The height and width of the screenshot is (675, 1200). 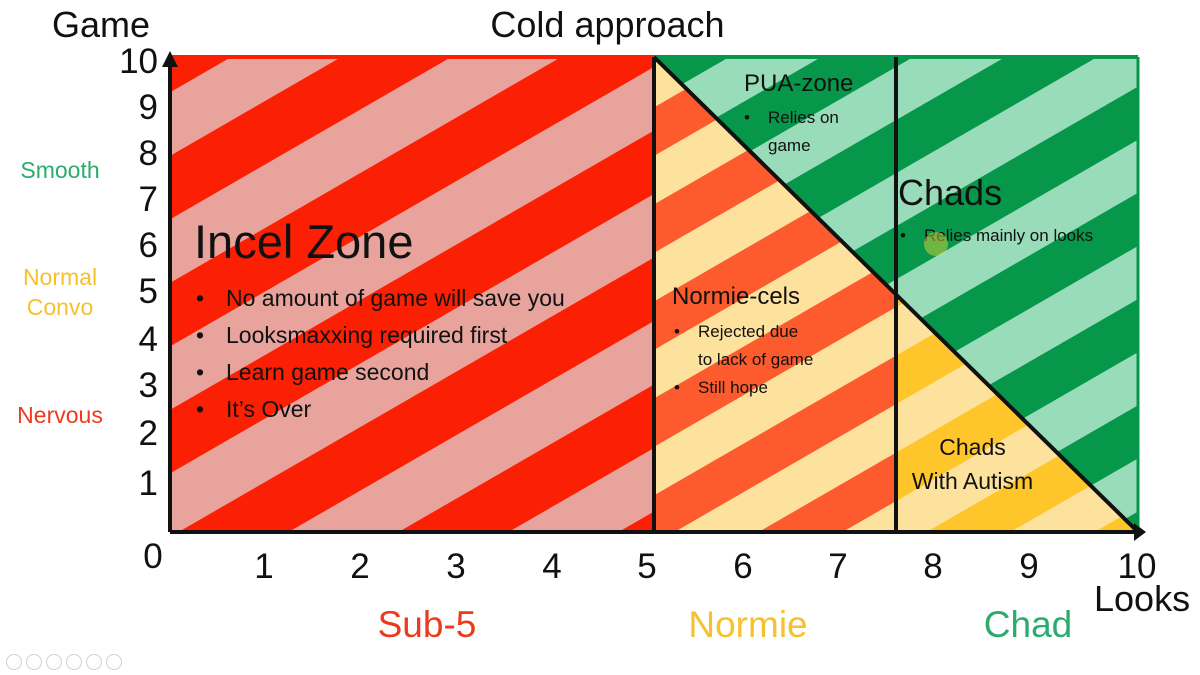 What do you see at coordinates (148, 339) in the screenshot?
I see `y-tick-label: 4` at bounding box center [148, 339].